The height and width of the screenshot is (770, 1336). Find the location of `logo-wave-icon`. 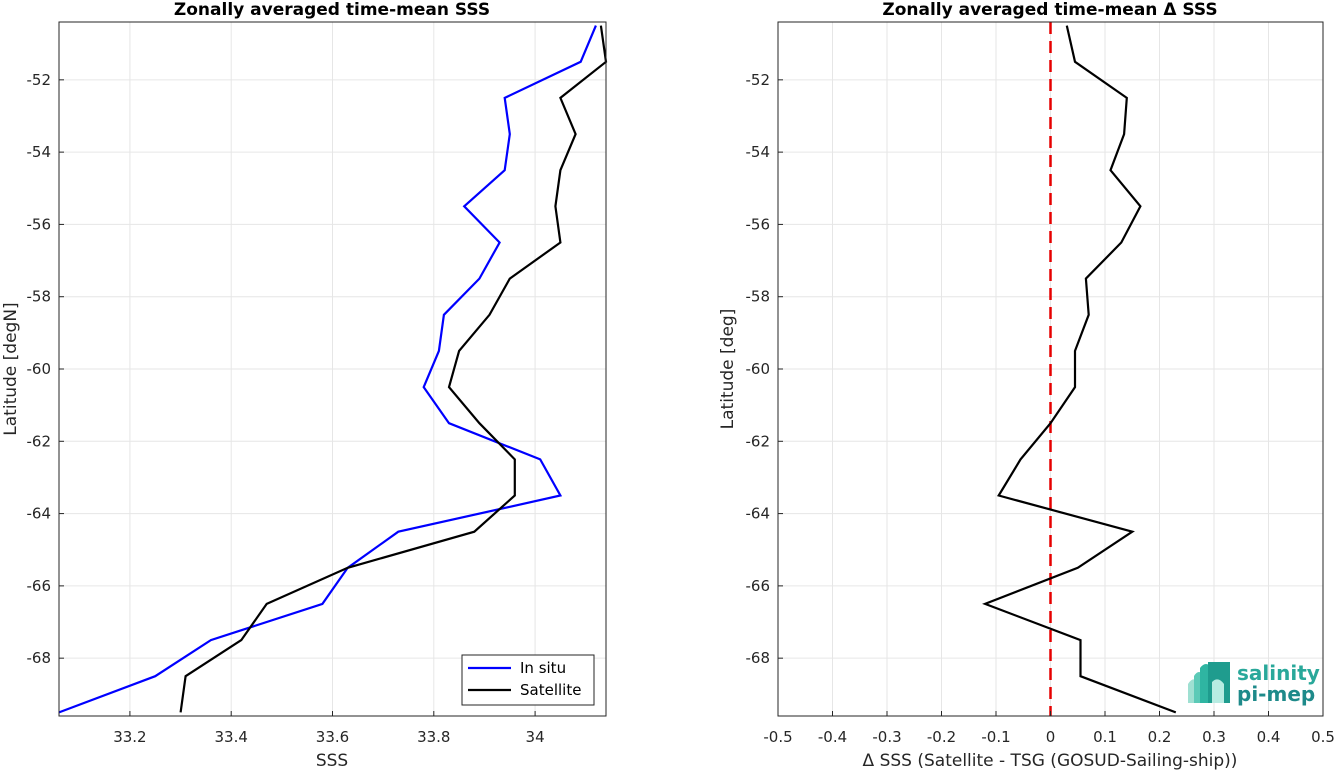

logo-wave-icon is located at coordinates (1209, 682).